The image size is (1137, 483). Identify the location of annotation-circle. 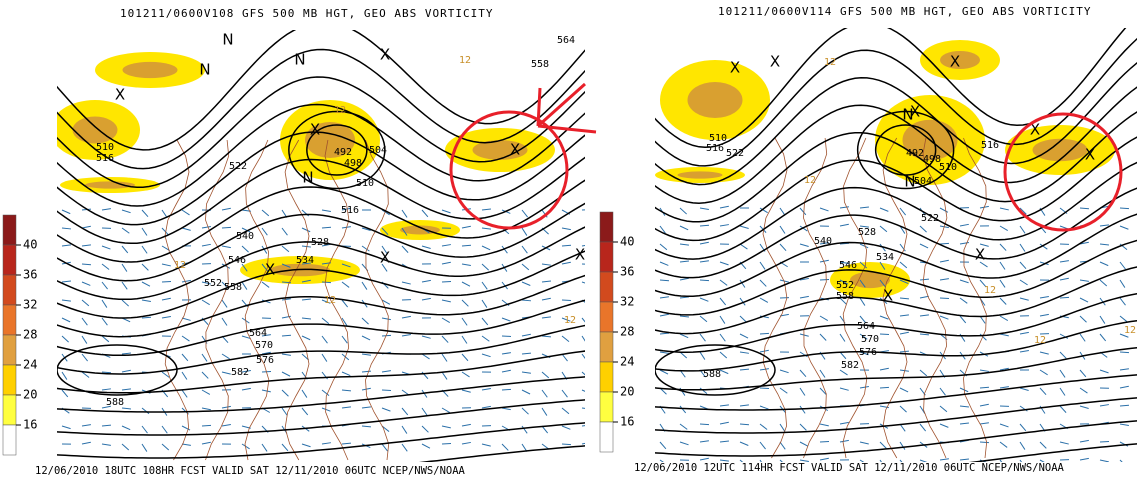
(1063, 172).